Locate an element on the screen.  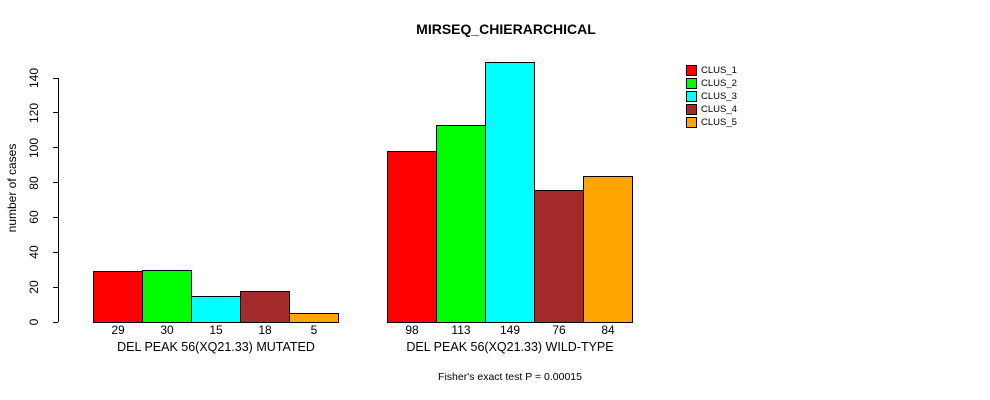
legend-label: CLUS_2 is located at coordinates (719, 83).